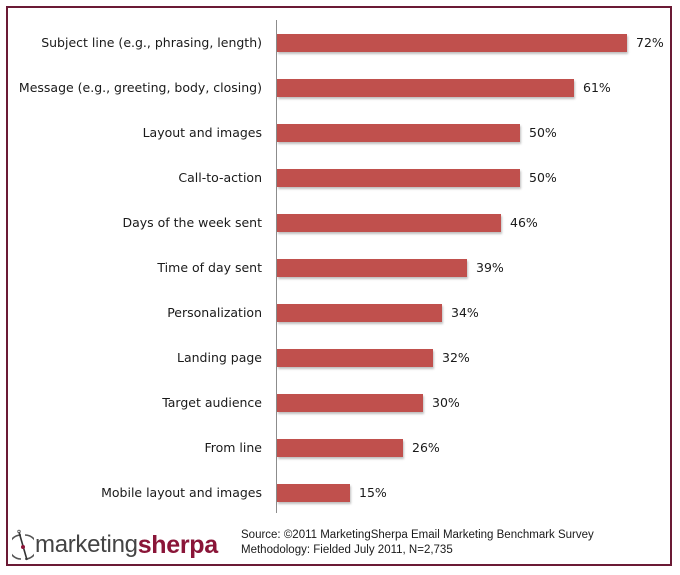 Image resolution: width=680 pixels, height=575 pixels. I want to click on bar-row: From line 26%, so click(340, 448).